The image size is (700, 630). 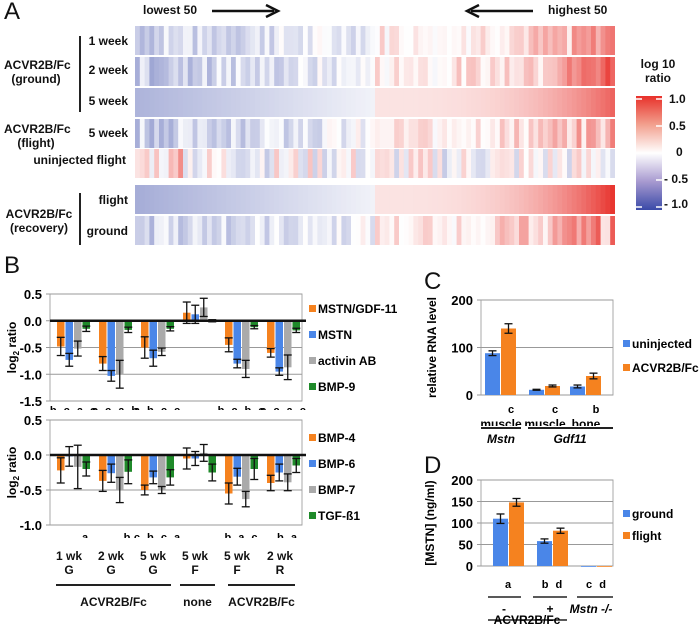 I want to click on group-recovery-line2: (recovery), so click(x=39, y=228).